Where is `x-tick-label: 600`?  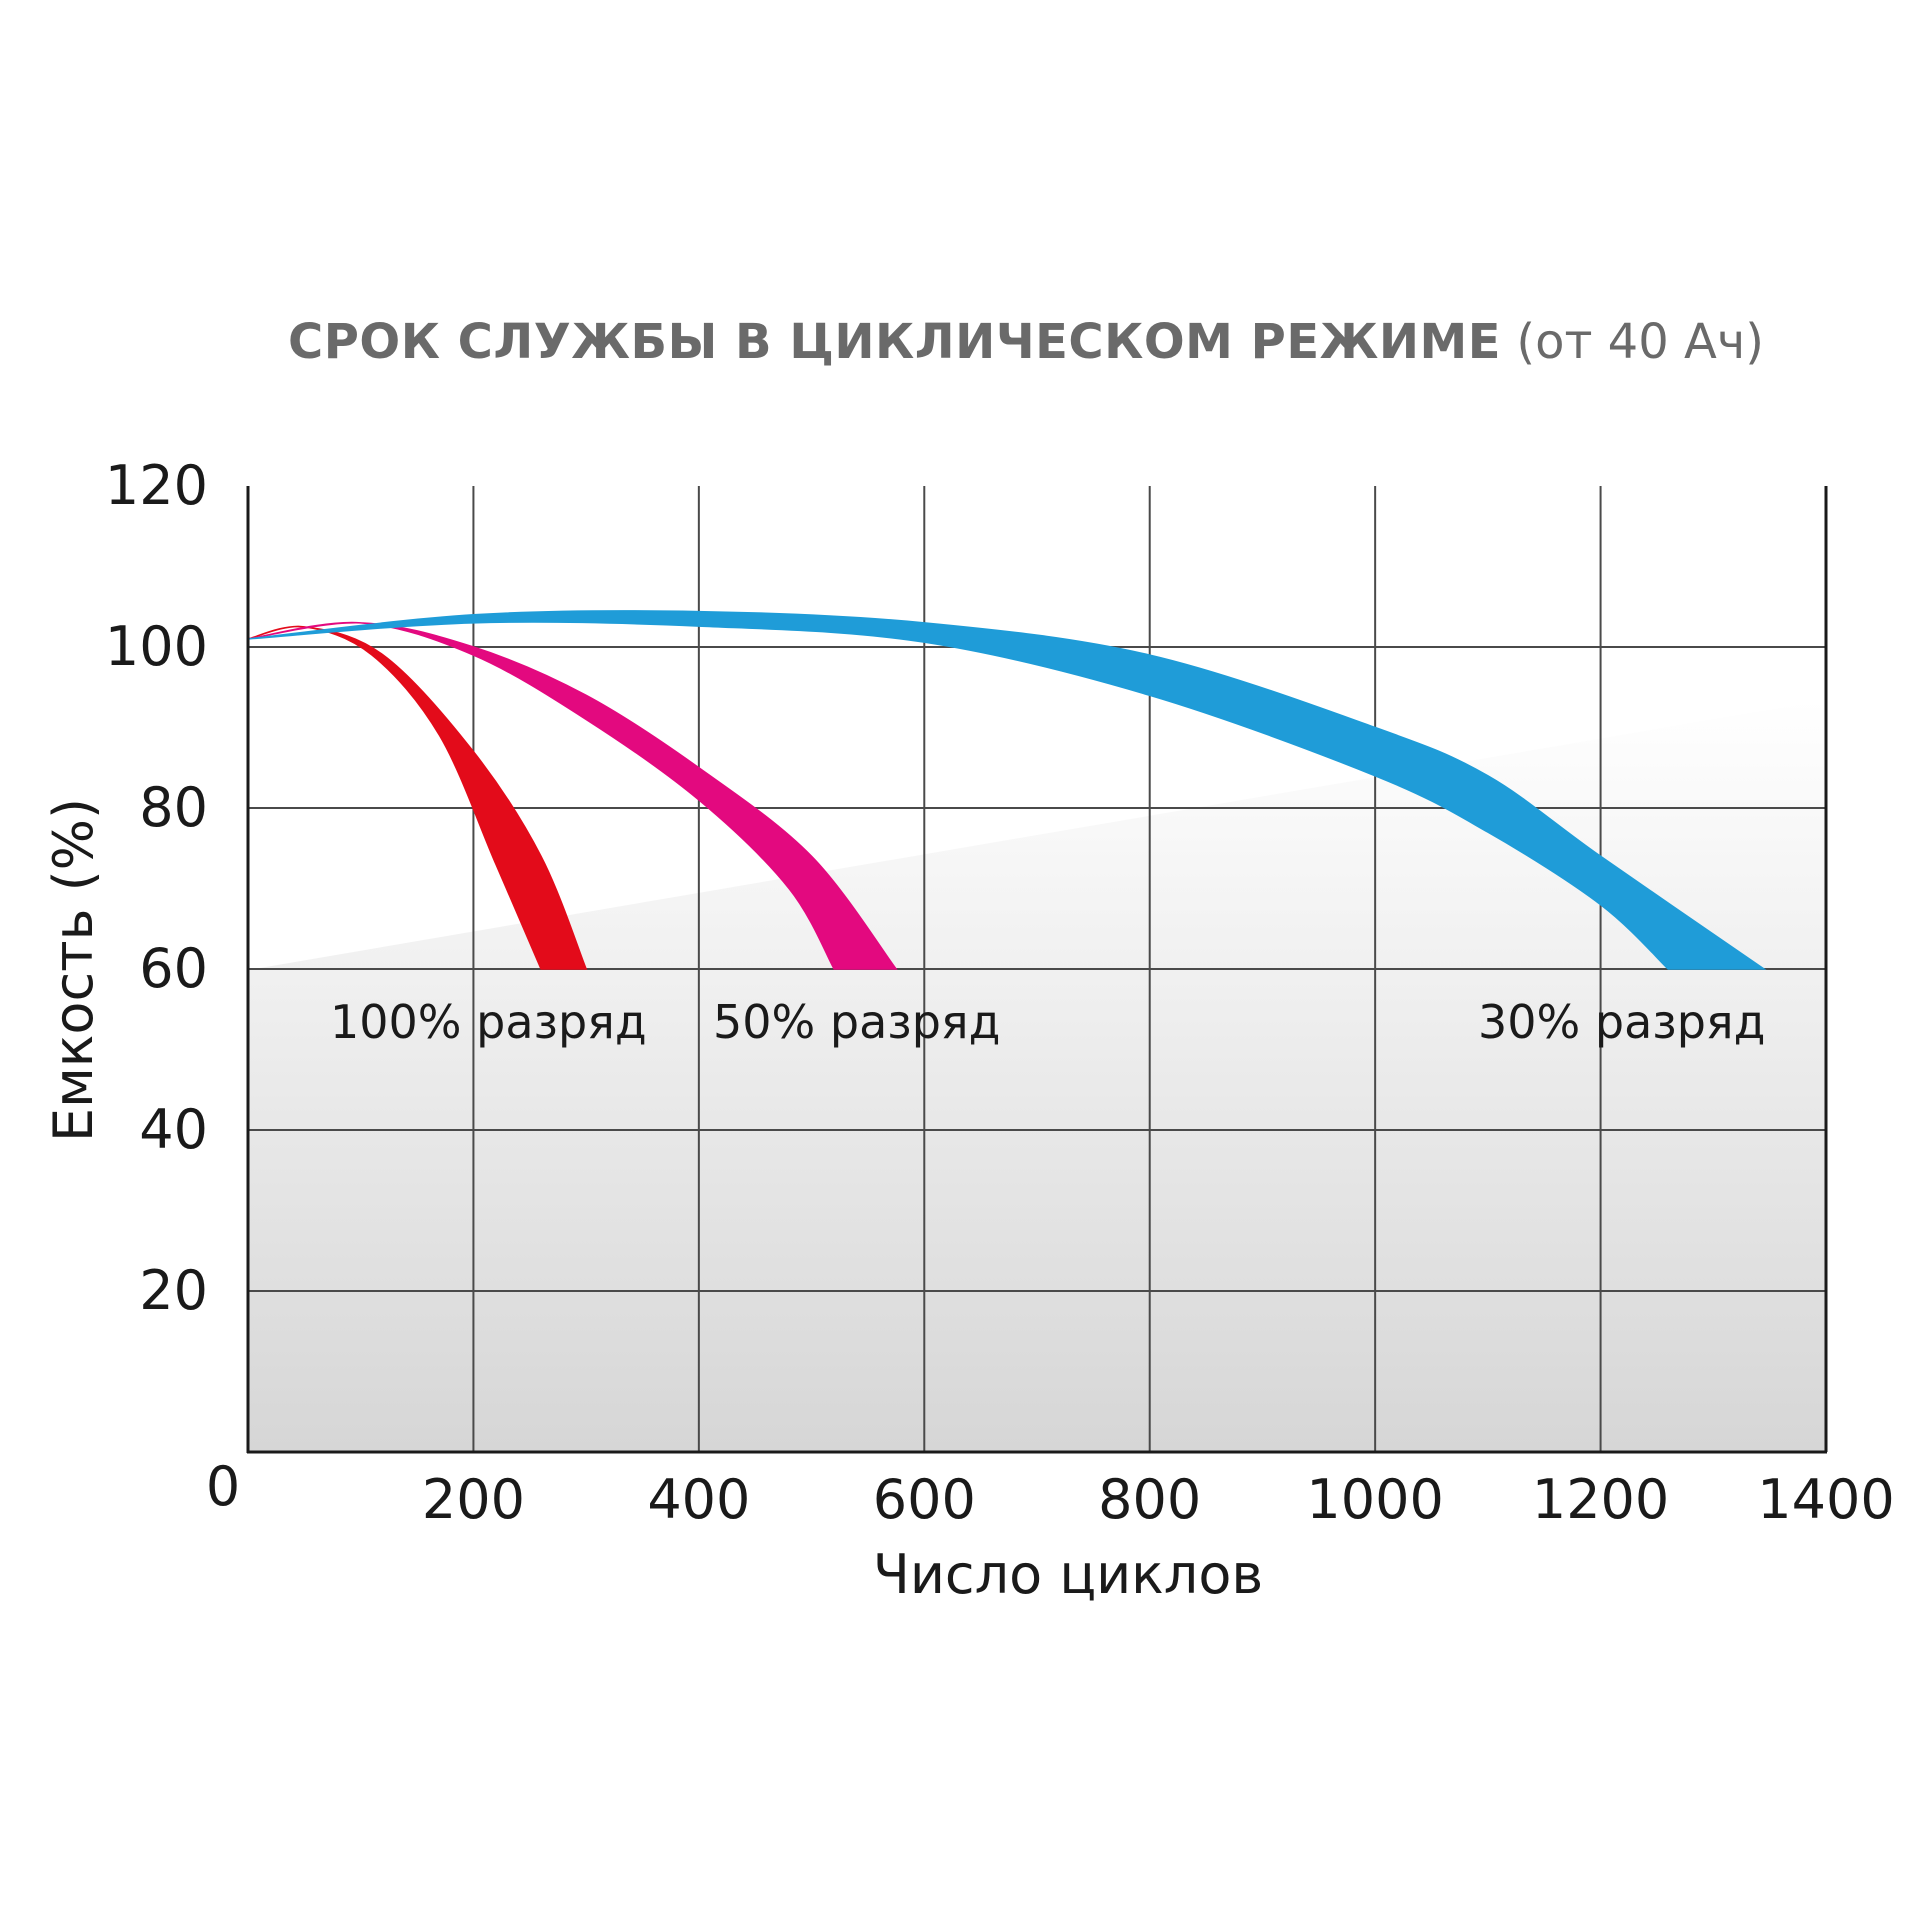
x-tick-label: 600 is located at coordinates (924, 1499).